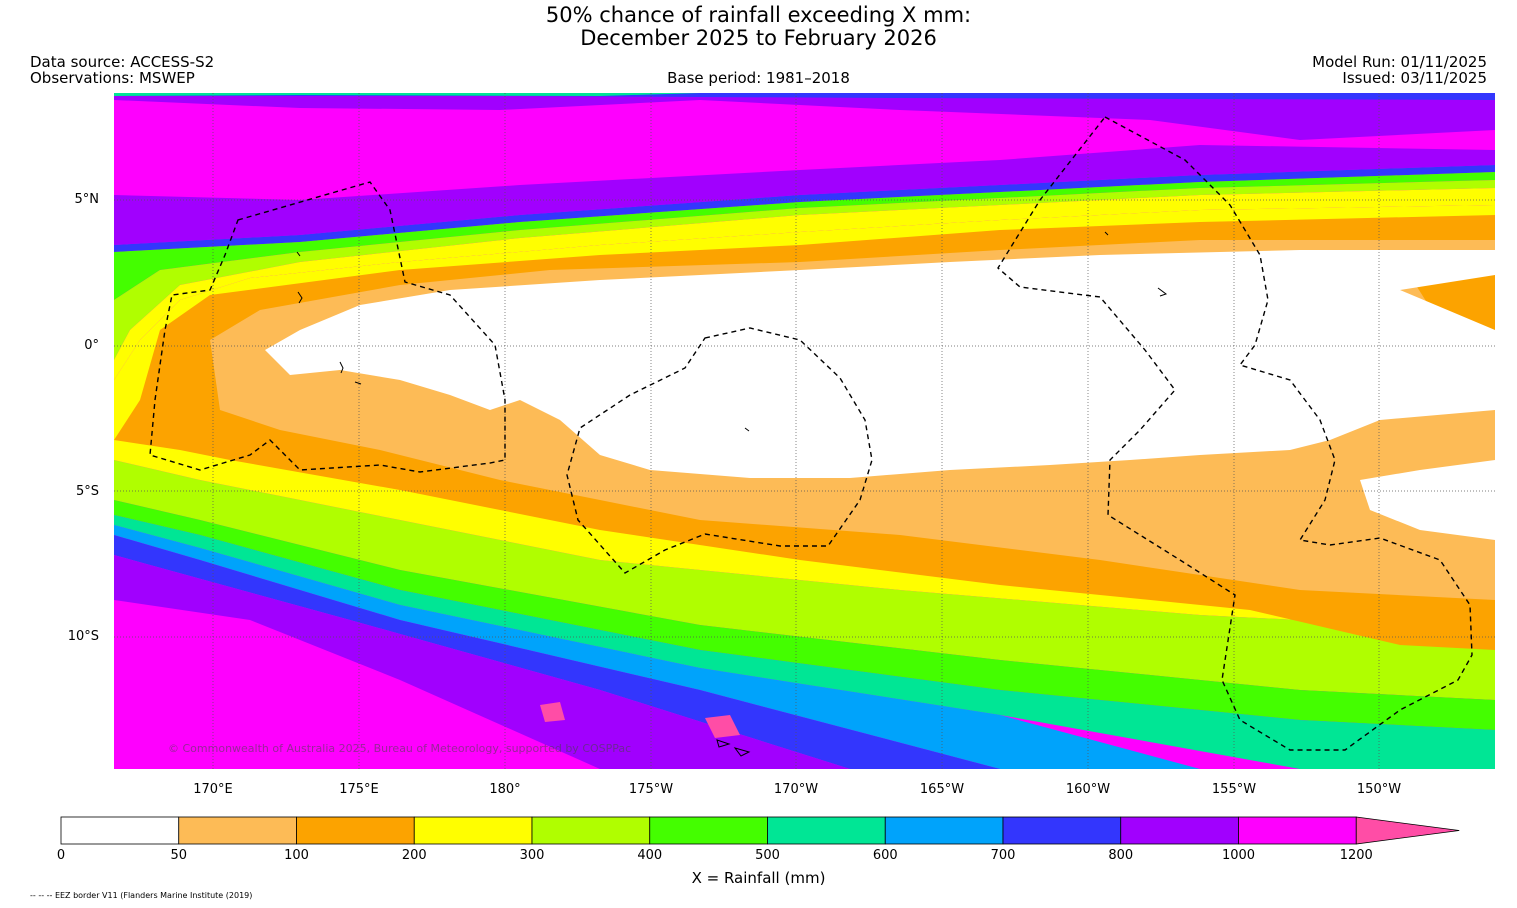 This screenshot has height=908, width=1517. What do you see at coordinates (179, 855) in the screenshot?
I see `colorbar-tick-label: 50` at bounding box center [179, 855].